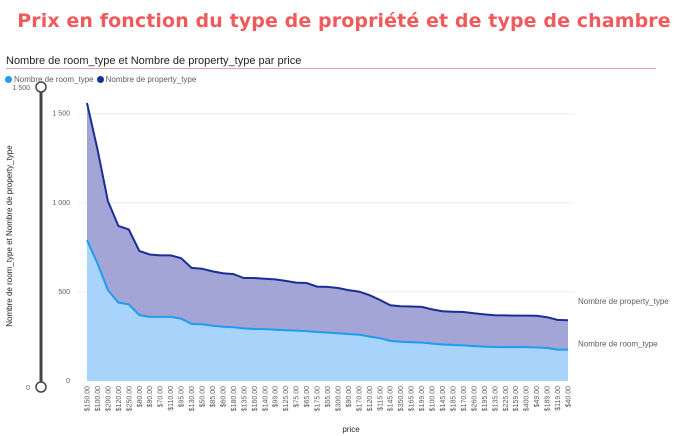 This screenshot has width=688, height=436. Describe the element at coordinates (49, 79) in the screenshot. I see `legend-item-room-type: Nombre de room_type` at that location.